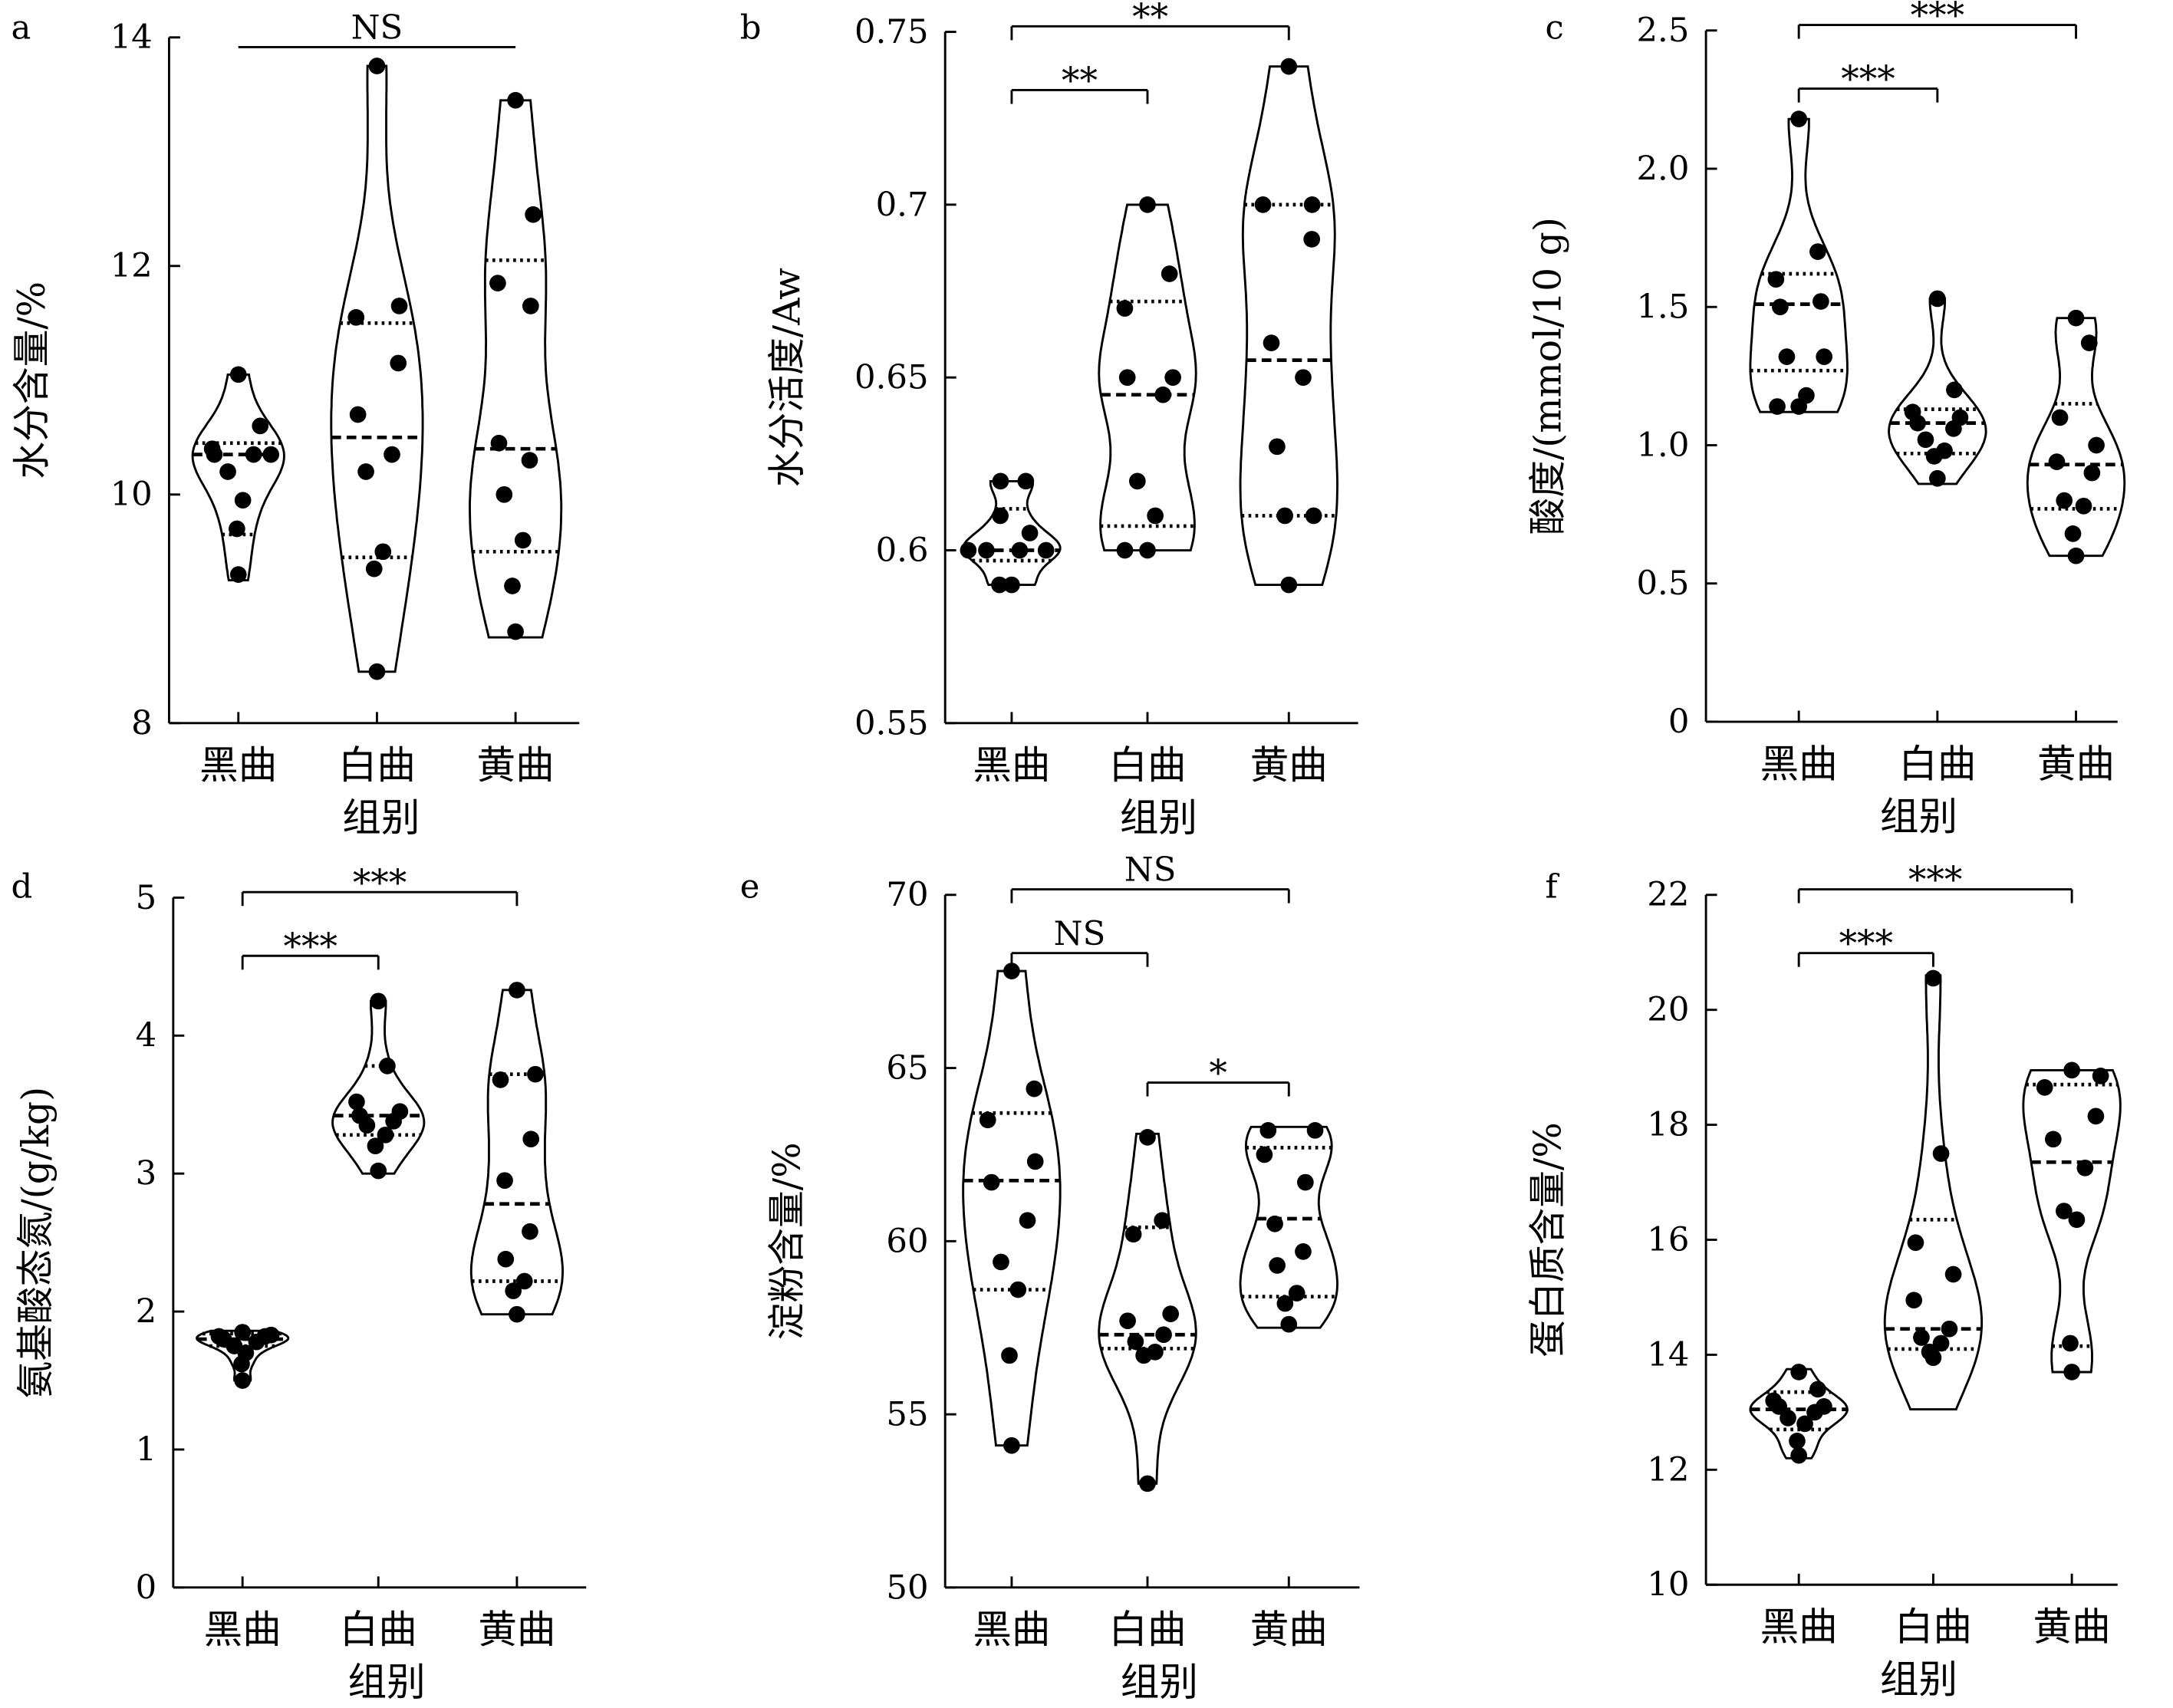  Describe the element at coordinates (907, 895) in the screenshot. I see `y-tick-label: 70` at that location.